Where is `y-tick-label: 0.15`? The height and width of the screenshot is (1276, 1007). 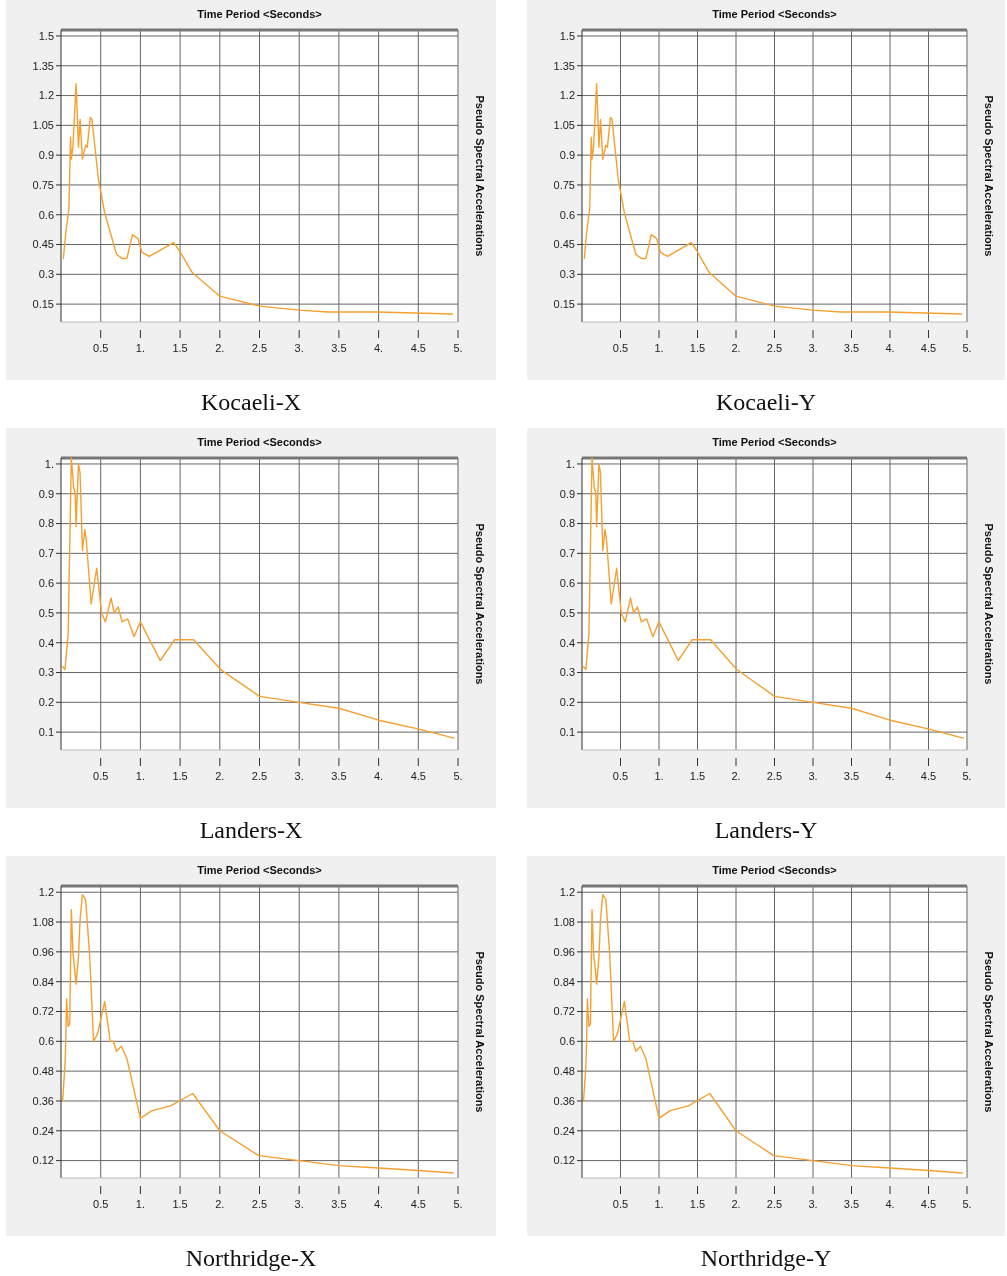 y-tick-label: 0.15 is located at coordinates (564, 303).